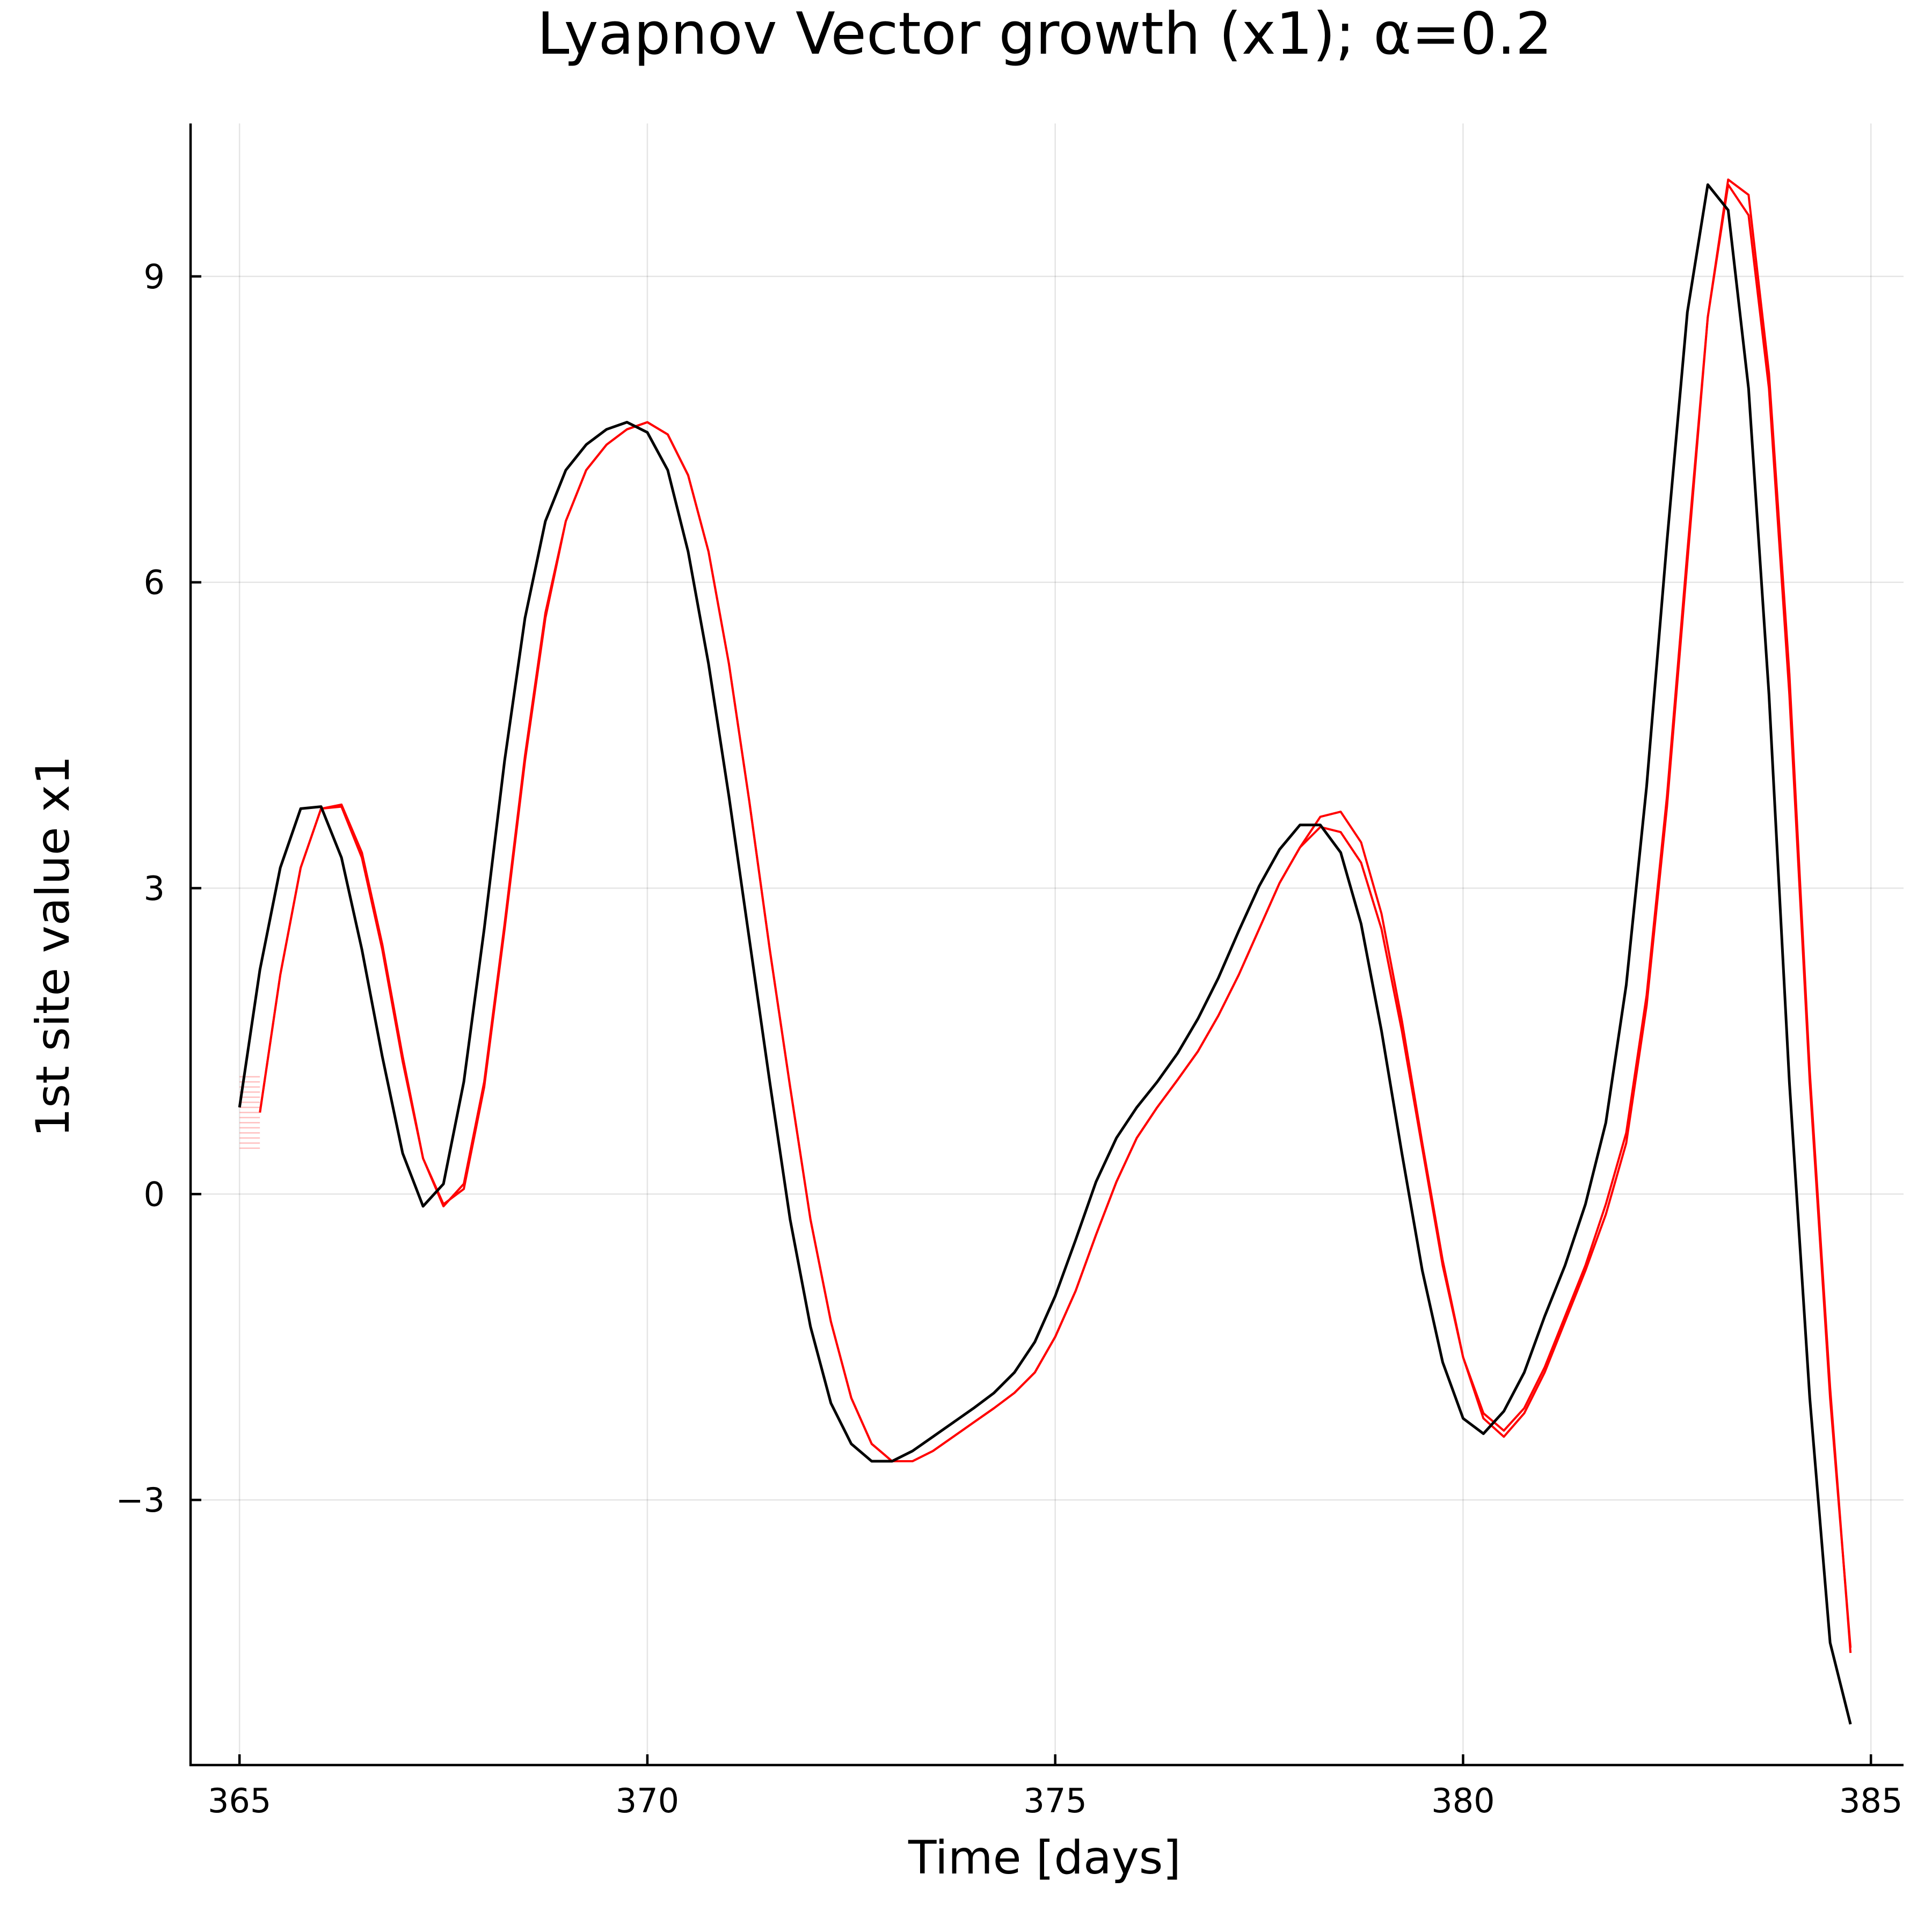 The image size is (1932, 1932). I want to click on x-tick-label: 370, so click(647, 1800).